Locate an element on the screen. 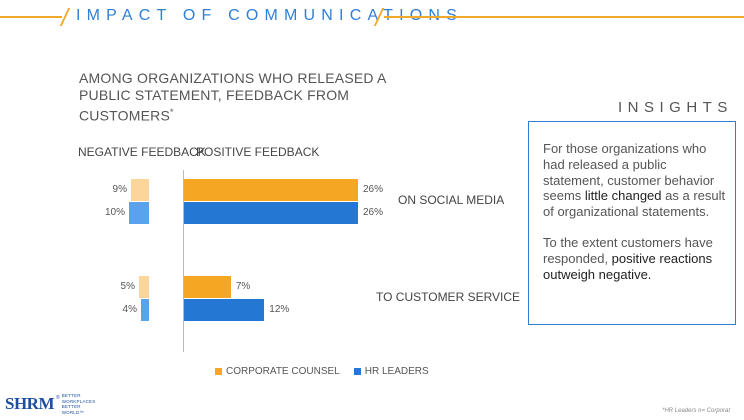 The width and height of the screenshot is (744, 420). footnote: *HR Leaders n= Corporat is located at coordinates (696, 411).